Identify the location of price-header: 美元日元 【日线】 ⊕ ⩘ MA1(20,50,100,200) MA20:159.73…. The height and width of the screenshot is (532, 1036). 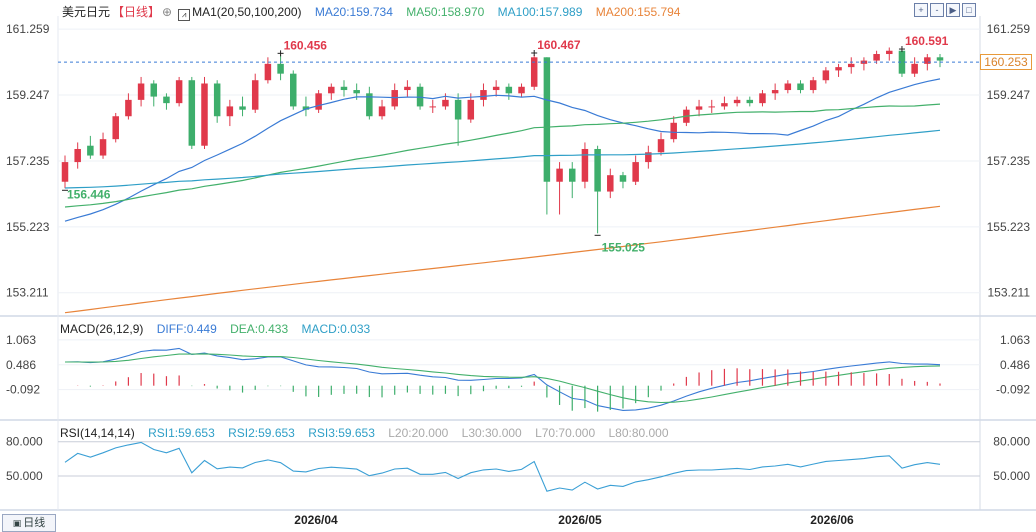
(376, 12).